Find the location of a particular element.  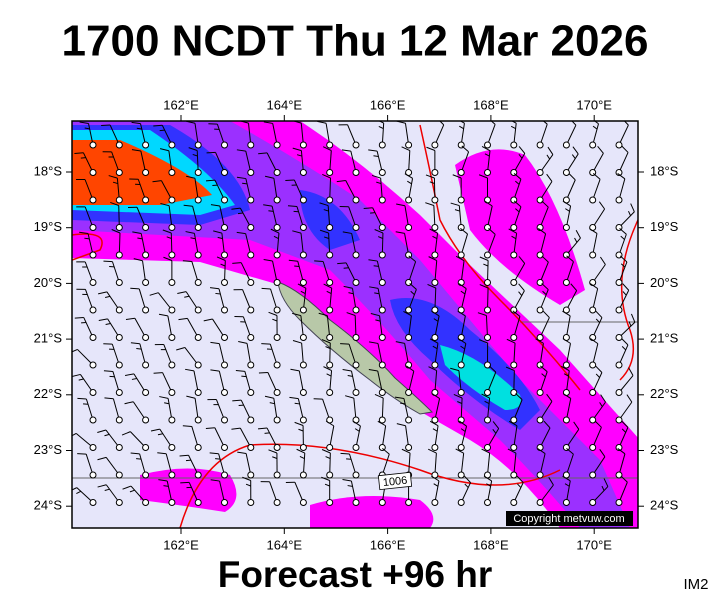

lon-label: 168°E is located at coordinates (491, 104).